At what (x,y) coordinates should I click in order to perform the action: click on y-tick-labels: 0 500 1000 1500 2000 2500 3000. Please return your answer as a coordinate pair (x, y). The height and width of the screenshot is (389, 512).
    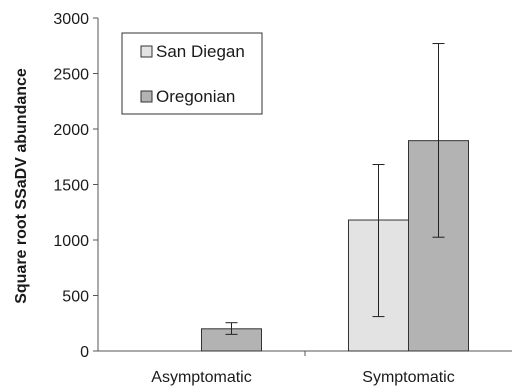
    Looking at the image, I should click on (71, 186).